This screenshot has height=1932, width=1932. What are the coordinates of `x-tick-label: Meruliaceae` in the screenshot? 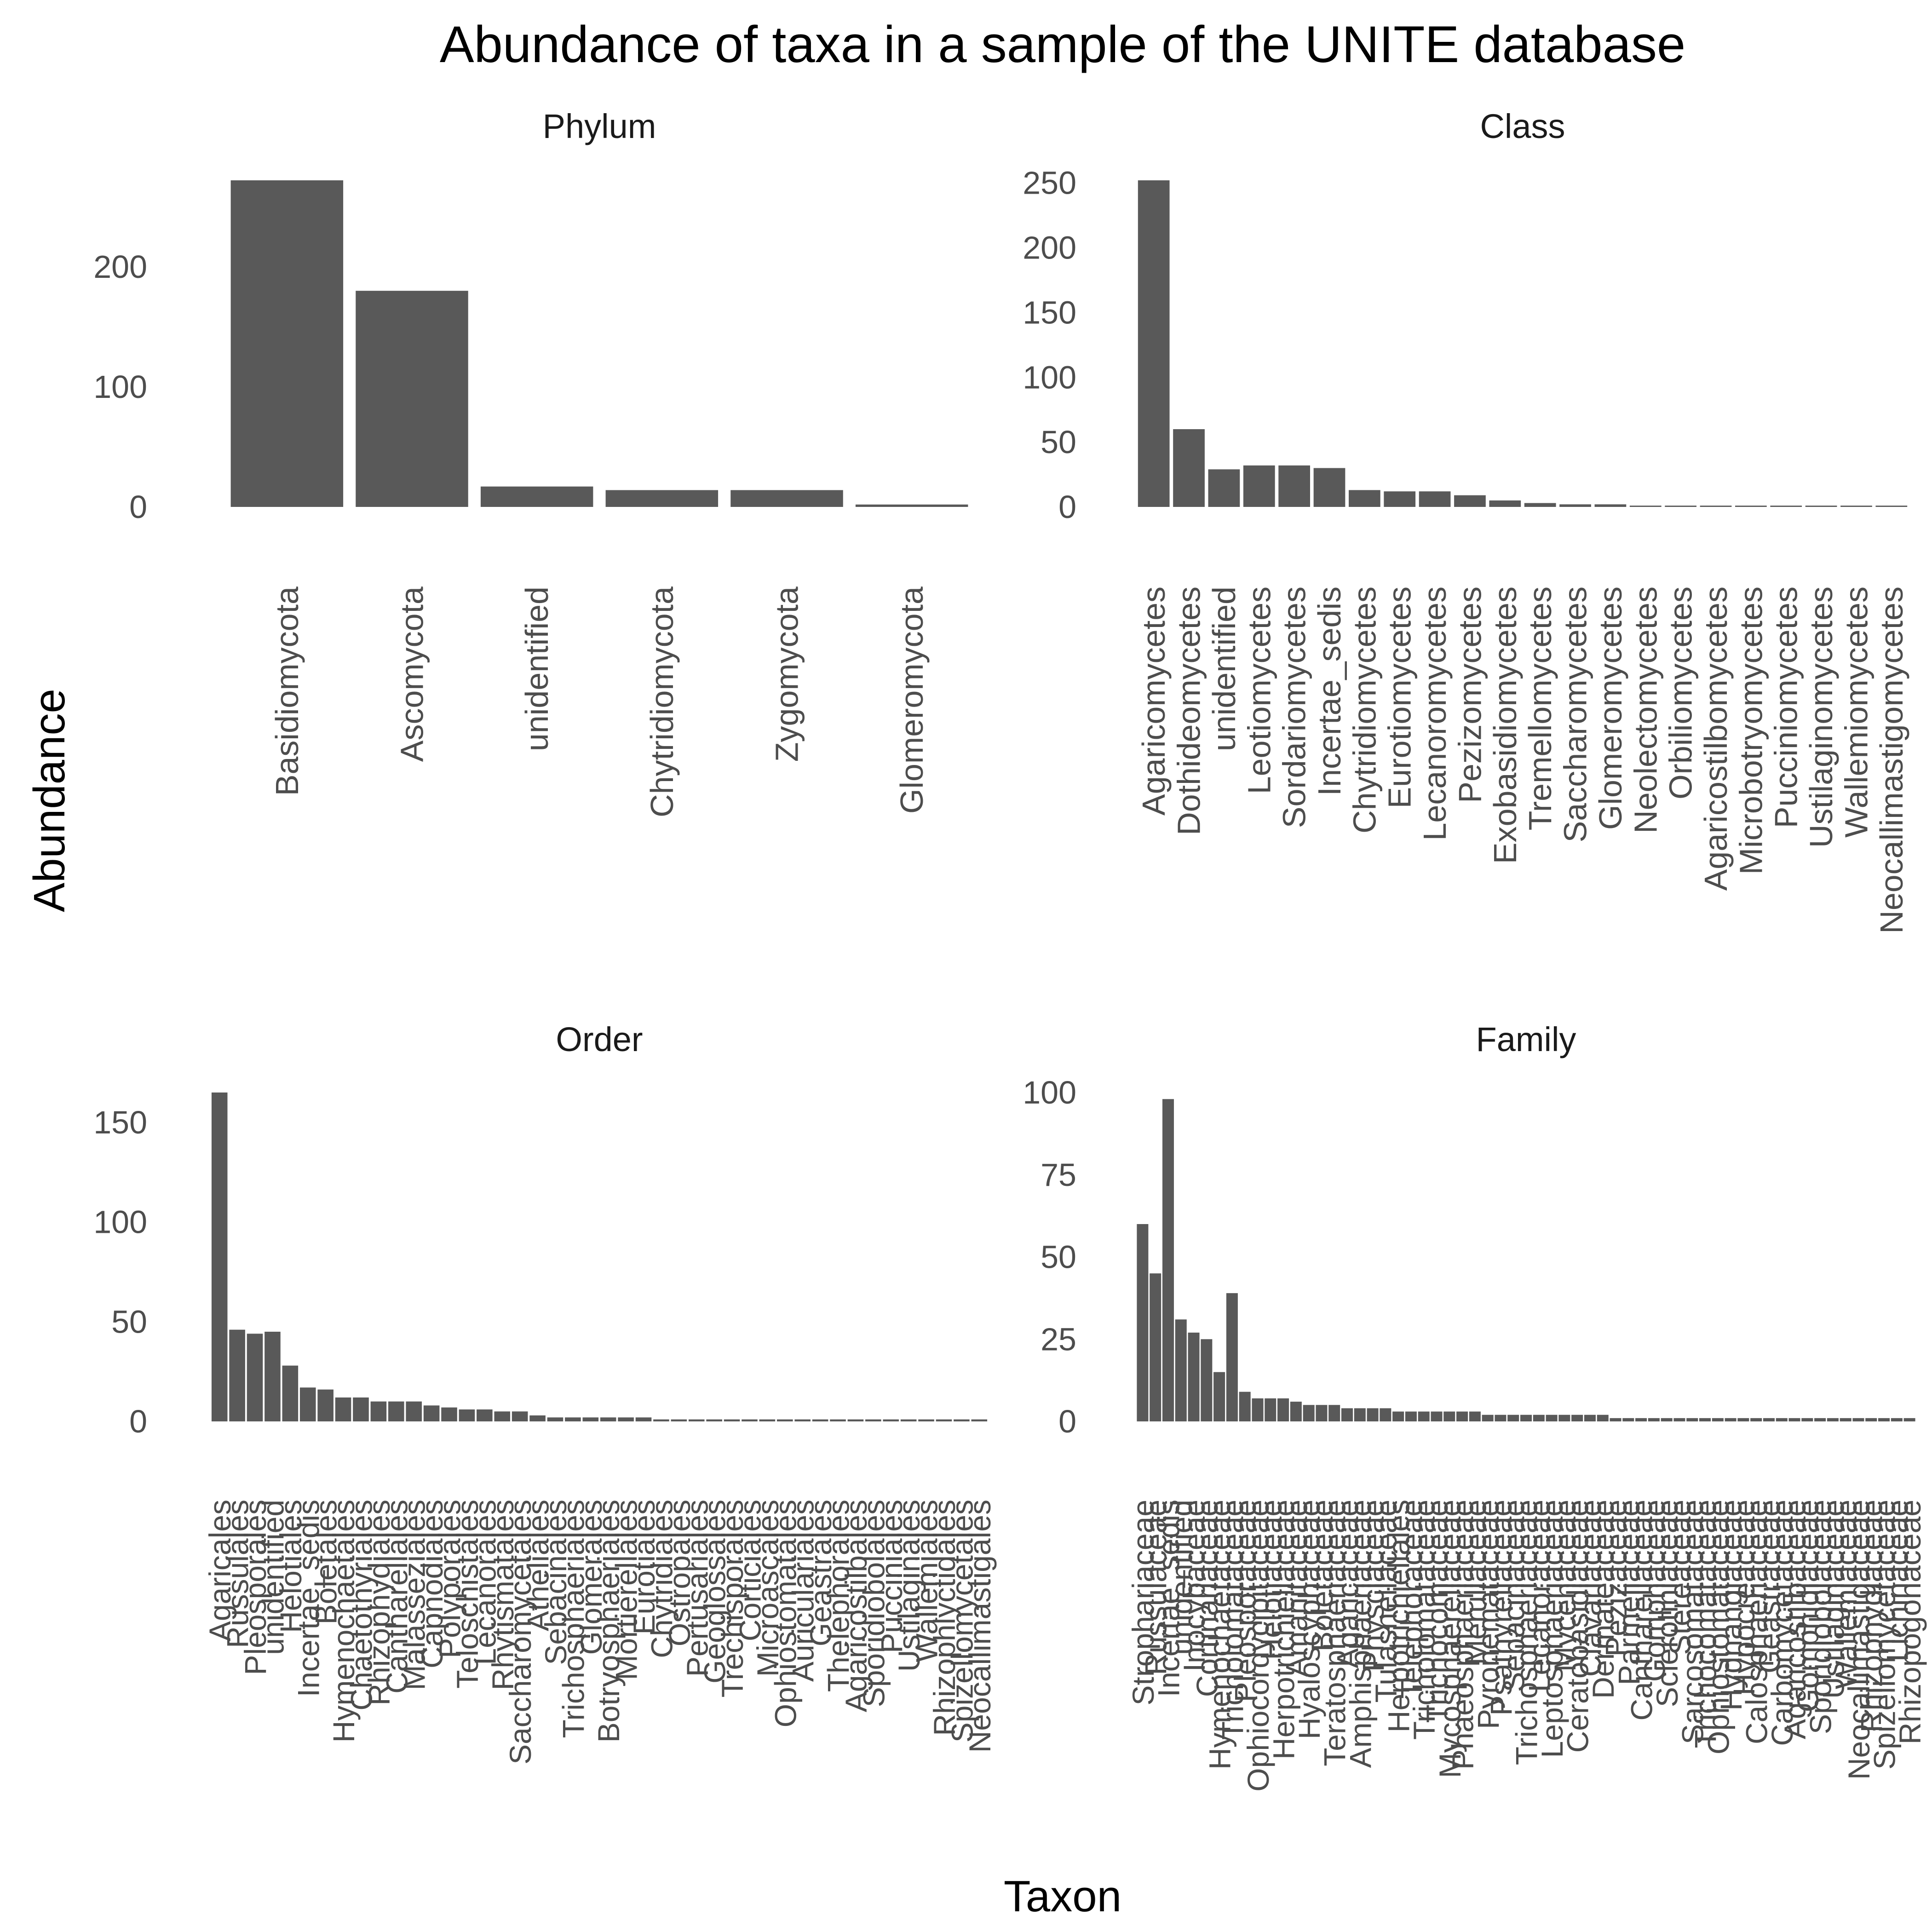 It's located at (1475, 1582).